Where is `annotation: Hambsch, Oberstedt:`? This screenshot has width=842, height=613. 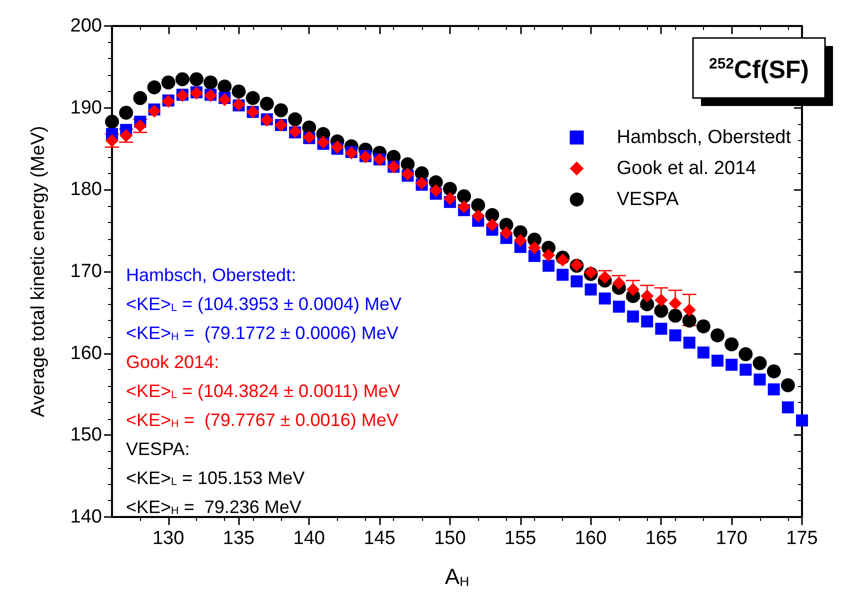
annotation: Hambsch, Oberstedt: is located at coordinates (211, 275).